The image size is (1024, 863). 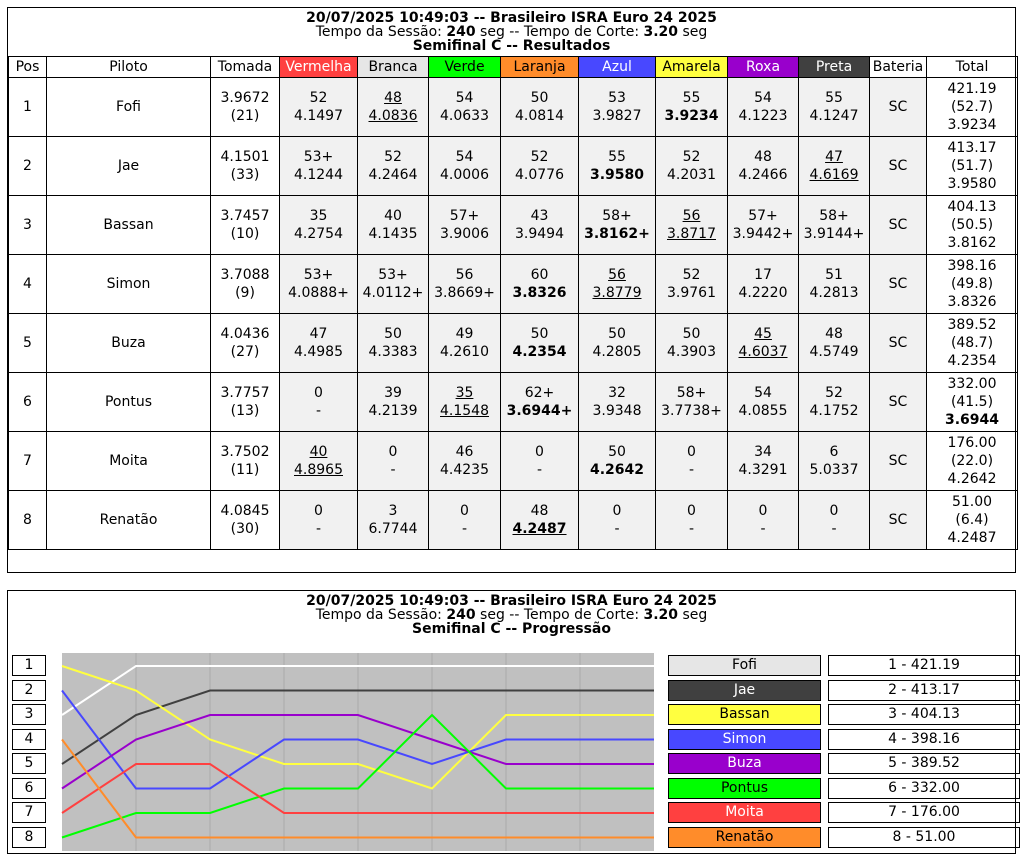 What do you see at coordinates (393, 461) in the screenshot?
I see `lane-cell-branca: 0-` at bounding box center [393, 461].